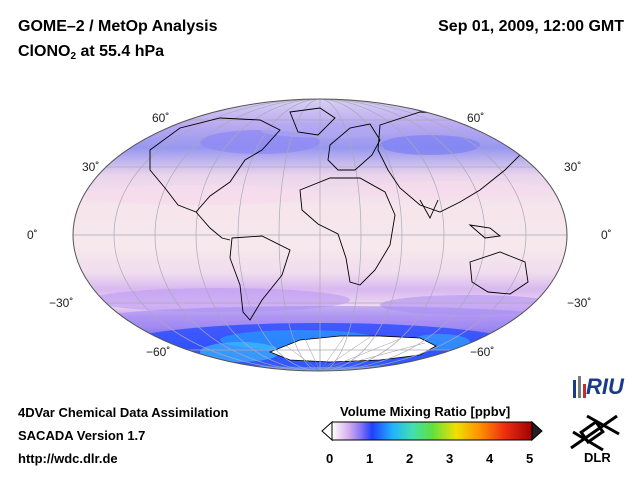  What do you see at coordinates (482, 352) in the screenshot?
I see `lat-label-60s-right: −60˚` at bounding box center [482, 352].